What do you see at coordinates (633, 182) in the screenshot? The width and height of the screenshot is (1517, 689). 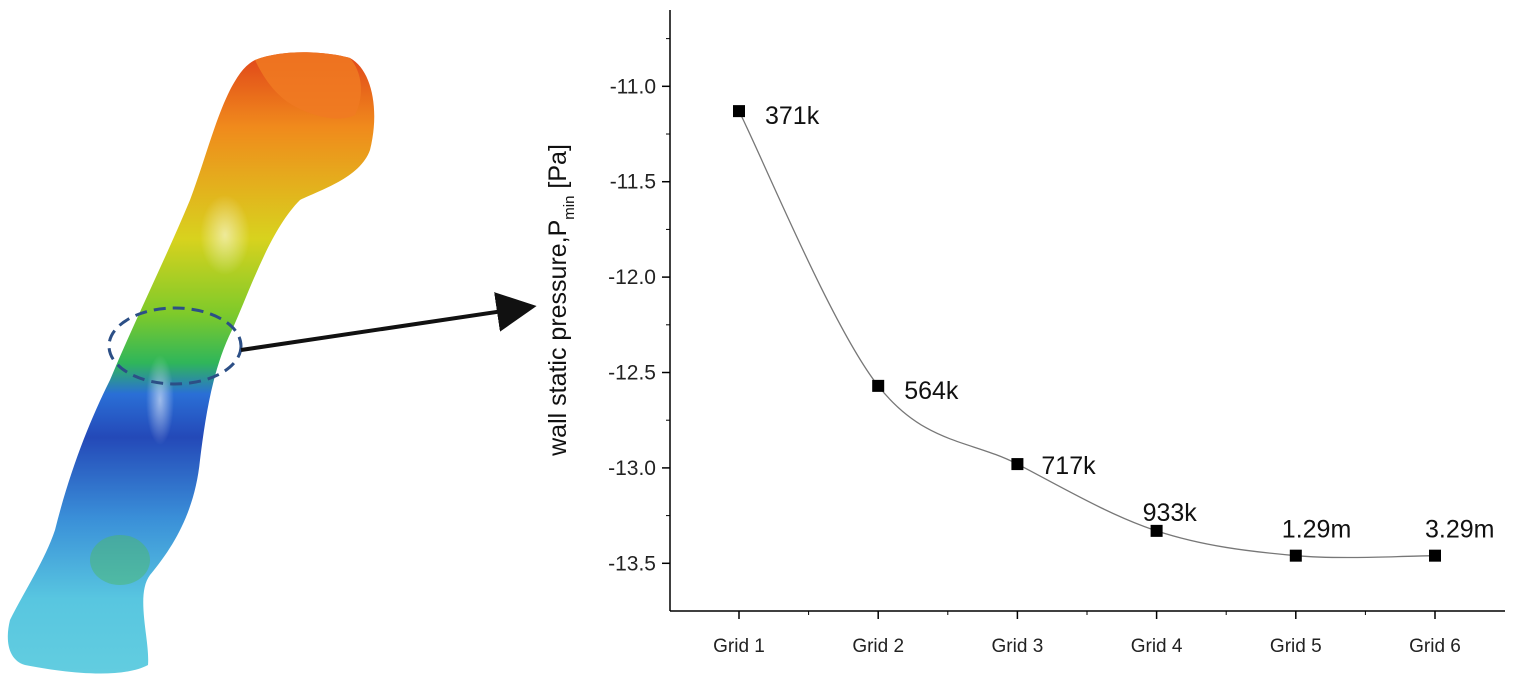 I see `y-tick-label: -11.5` at bounding box center [633, 182].